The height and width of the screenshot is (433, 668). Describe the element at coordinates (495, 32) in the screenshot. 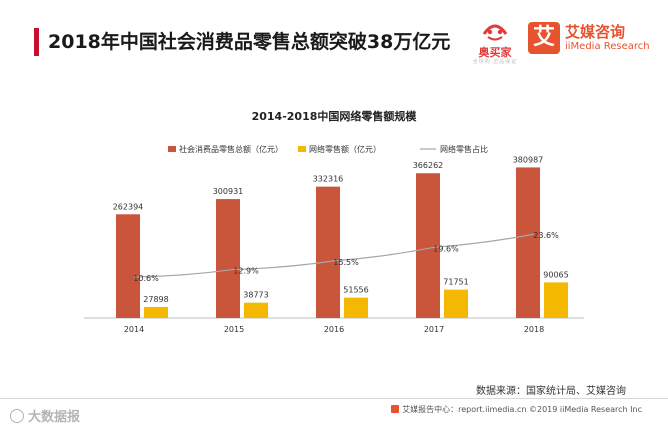

I see `fenmaijia-logo-icon` at that location.